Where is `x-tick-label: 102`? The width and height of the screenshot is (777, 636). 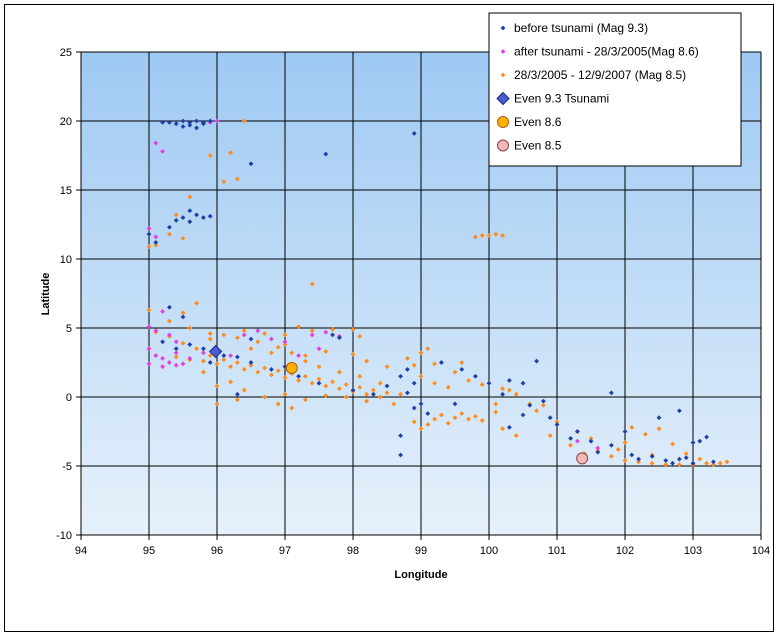
x-tick-label: 102 is located at coordinates (625, 551).